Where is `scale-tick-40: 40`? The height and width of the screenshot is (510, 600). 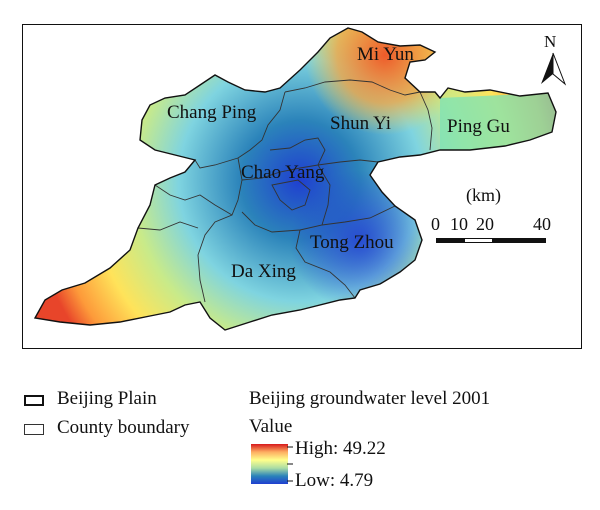 scale-tick-40: 40 is located at coordinates (542, 224).